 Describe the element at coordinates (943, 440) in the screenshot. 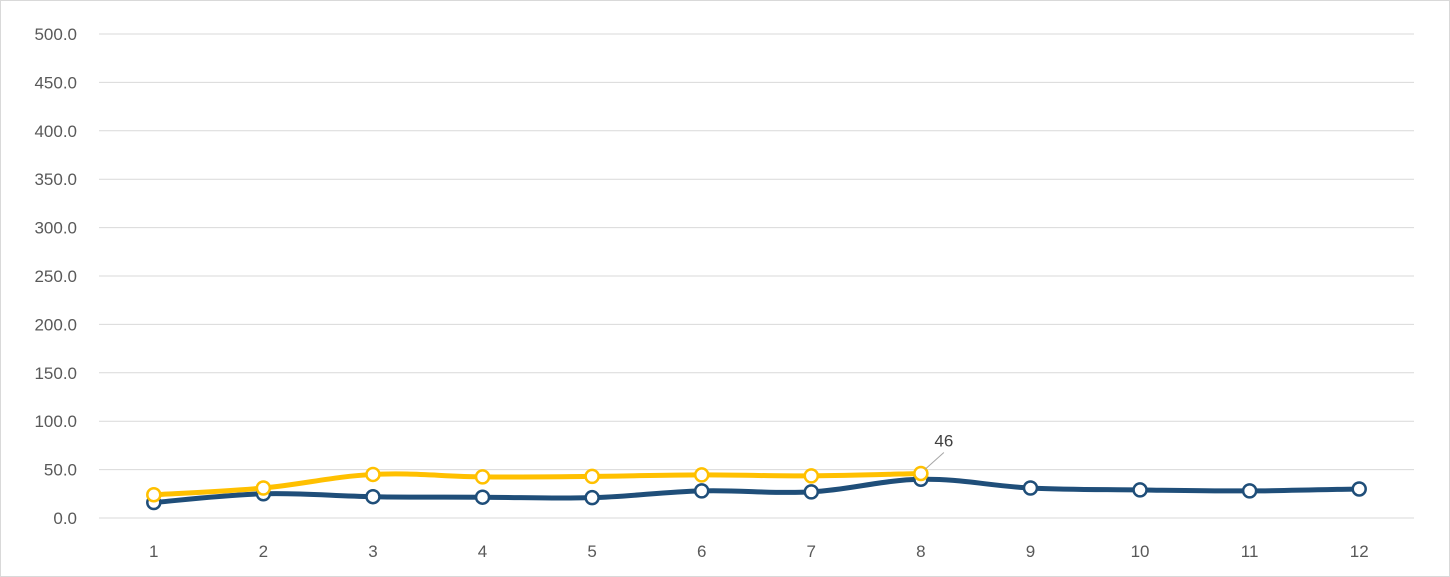

I see `data-label: 46` at that location.